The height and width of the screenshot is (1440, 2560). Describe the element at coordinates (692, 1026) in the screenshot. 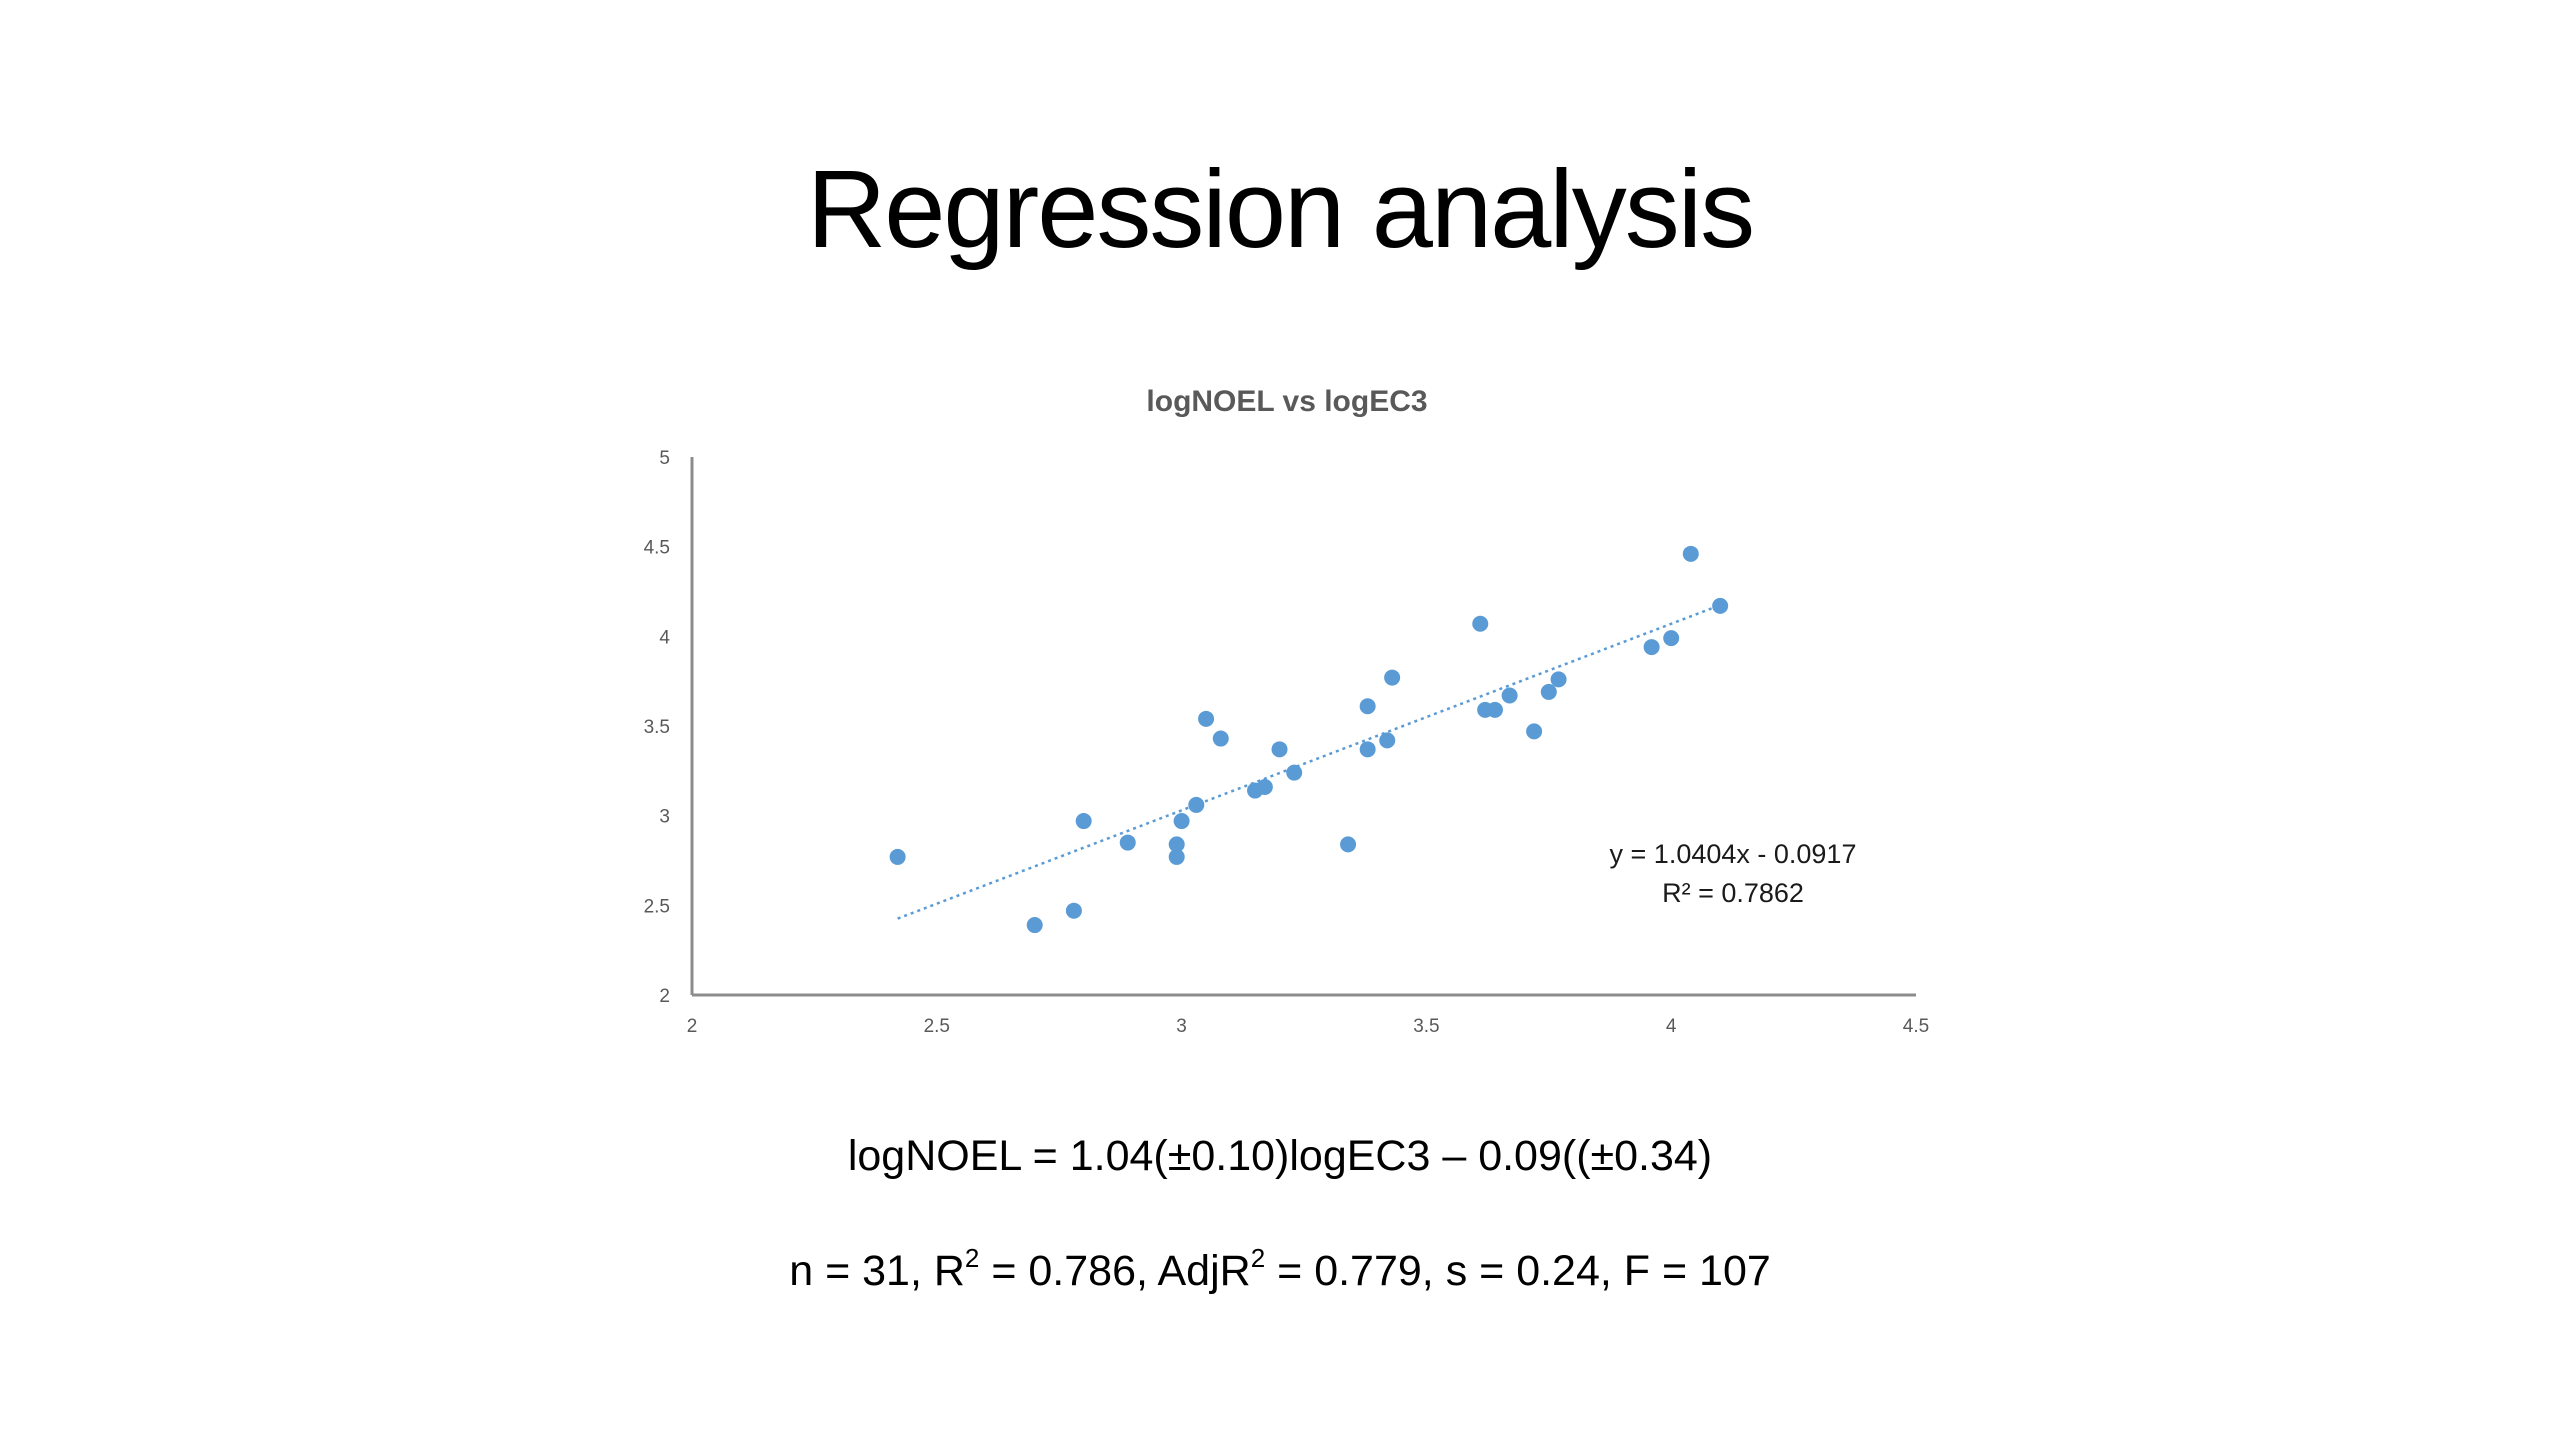

I see `x-tick-label: 2` at that location.